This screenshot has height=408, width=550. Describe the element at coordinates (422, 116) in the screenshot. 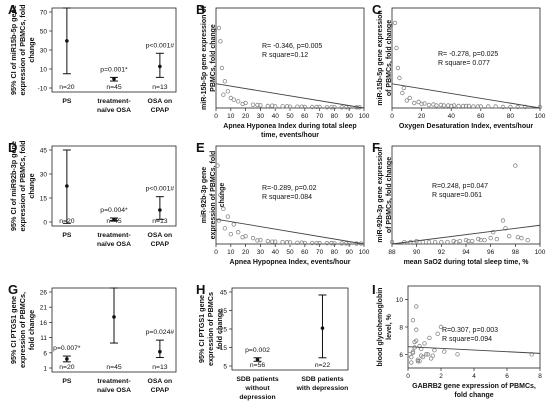

I see `x-tick-label: 20` at that location.